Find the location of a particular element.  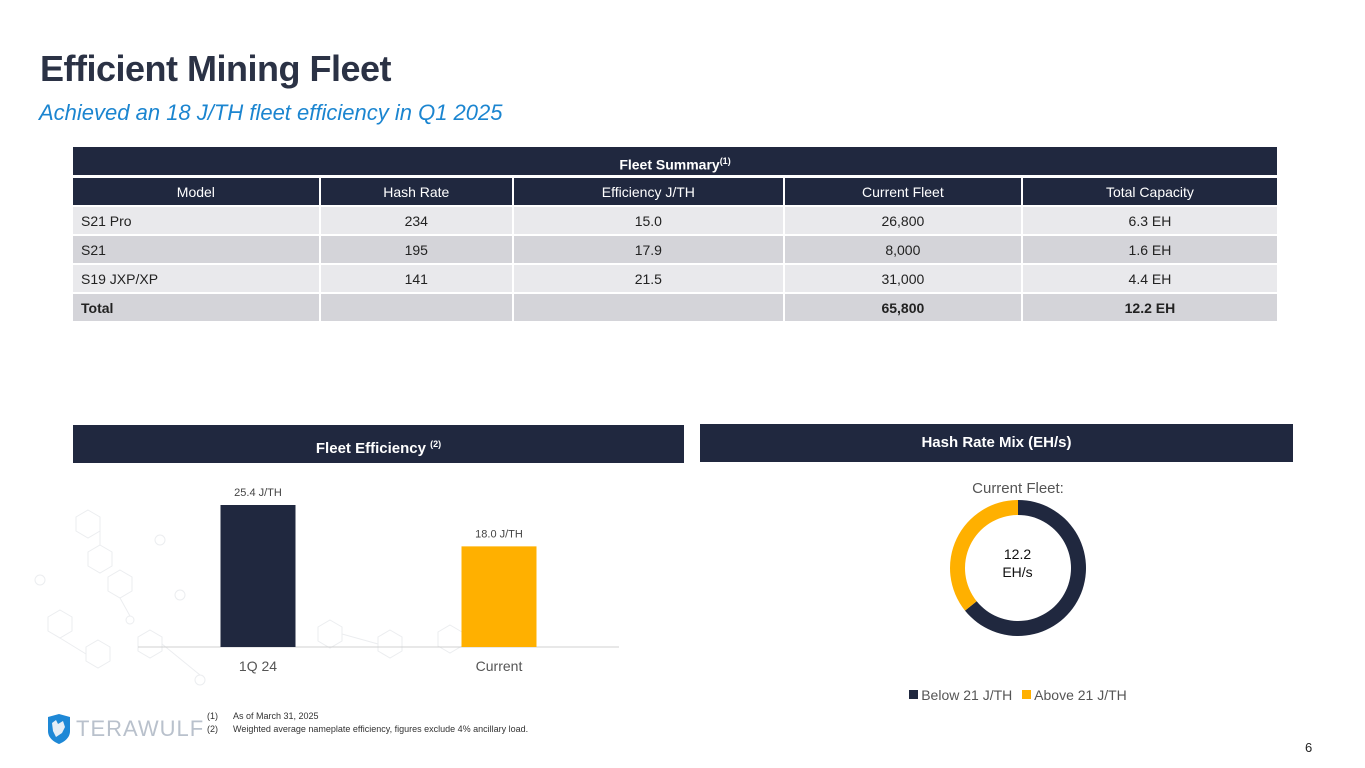

fleet-summary-footnote-ref: (1) is located at coordinates (725, 161).